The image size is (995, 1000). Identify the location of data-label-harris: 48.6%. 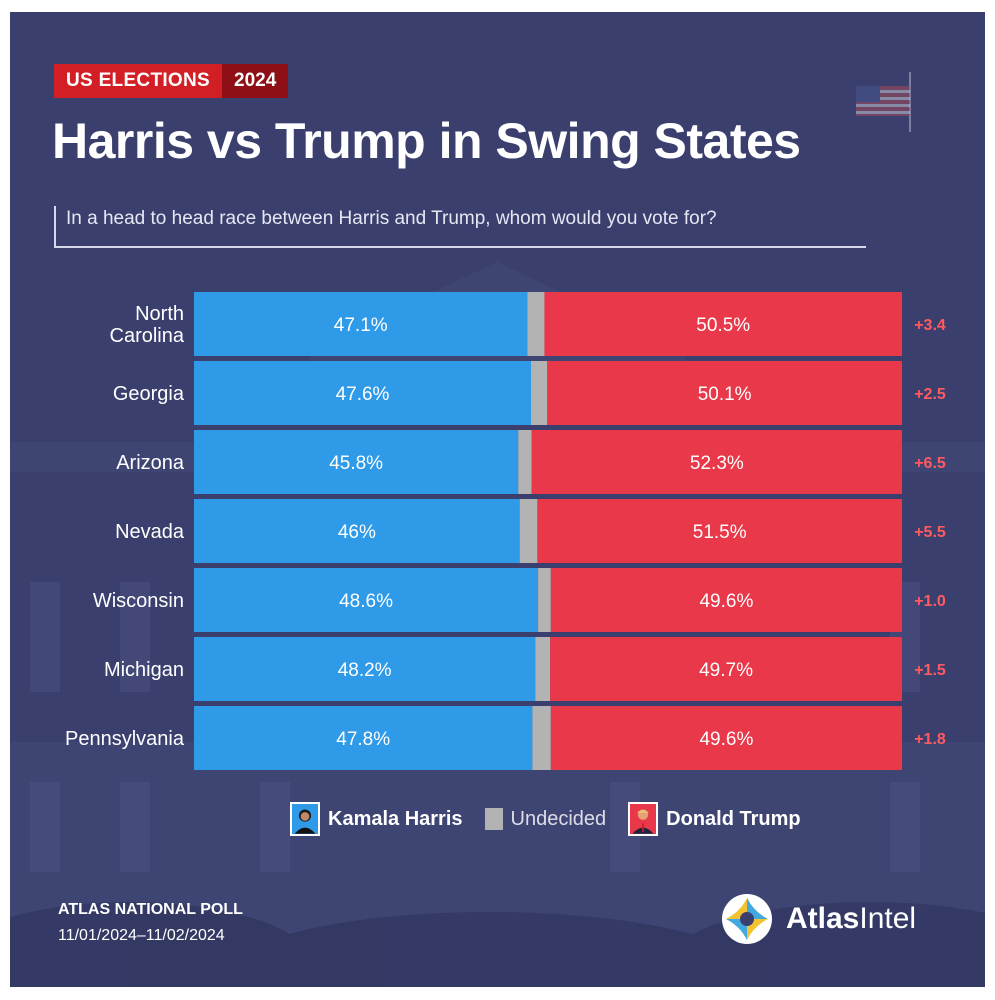
(366, 601).